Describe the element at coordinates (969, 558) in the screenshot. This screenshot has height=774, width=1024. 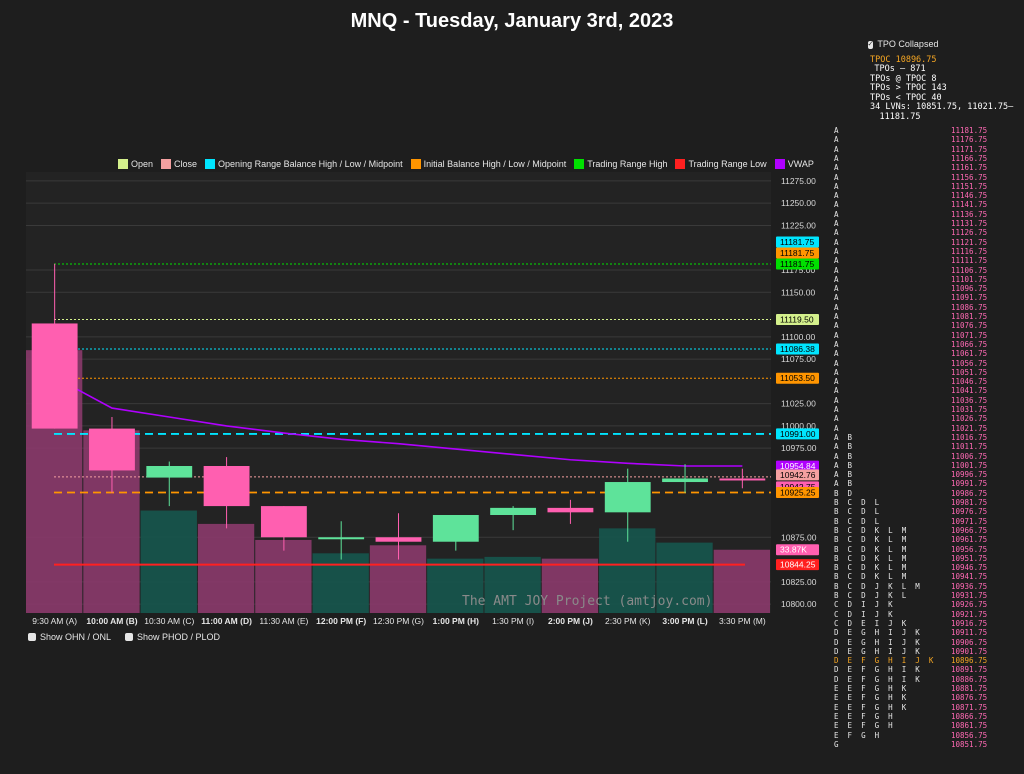
I see `tpo-price: 10951.75` at that location.